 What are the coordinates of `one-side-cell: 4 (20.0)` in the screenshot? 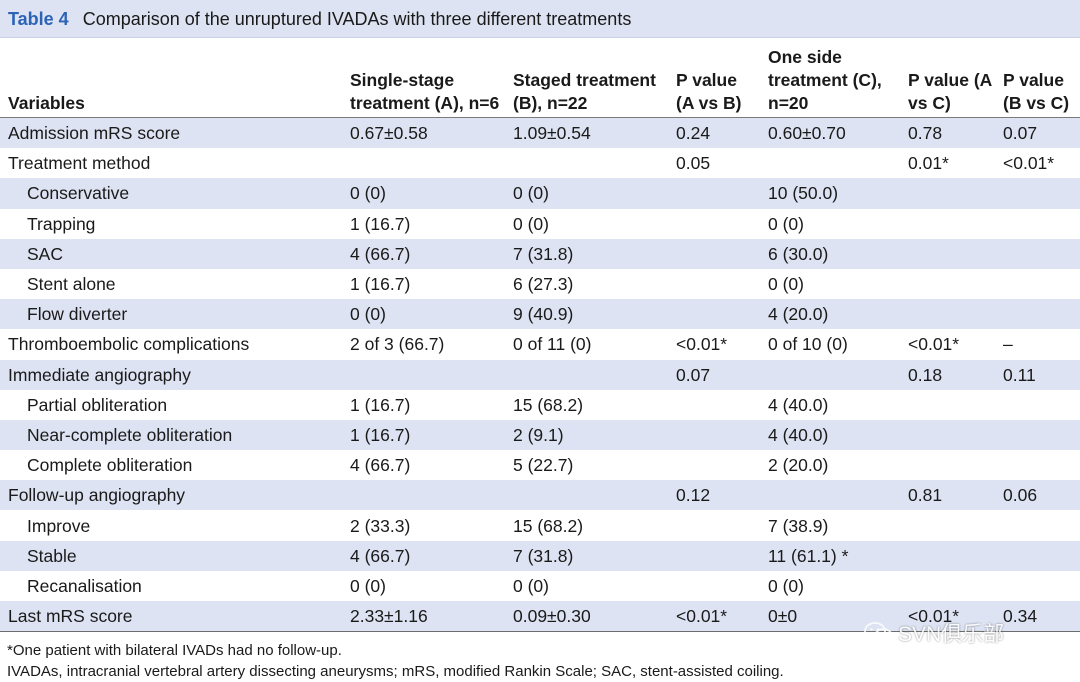 It's located at (830, 314).